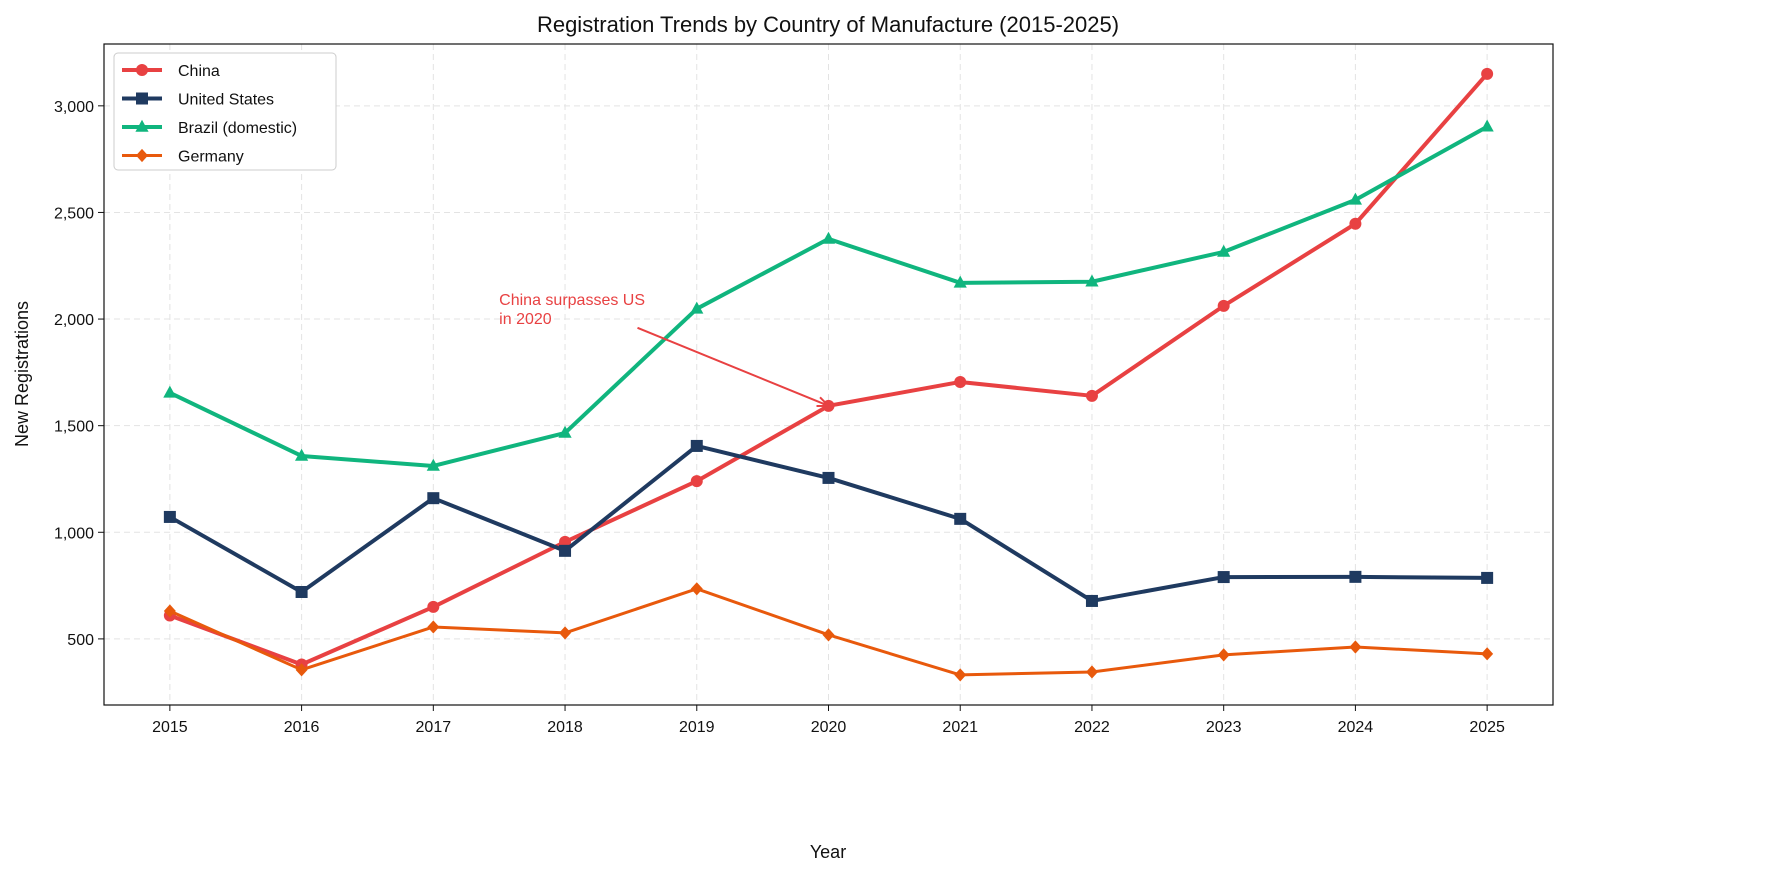  I want to click on legend-item: United States, so click(198, 100).